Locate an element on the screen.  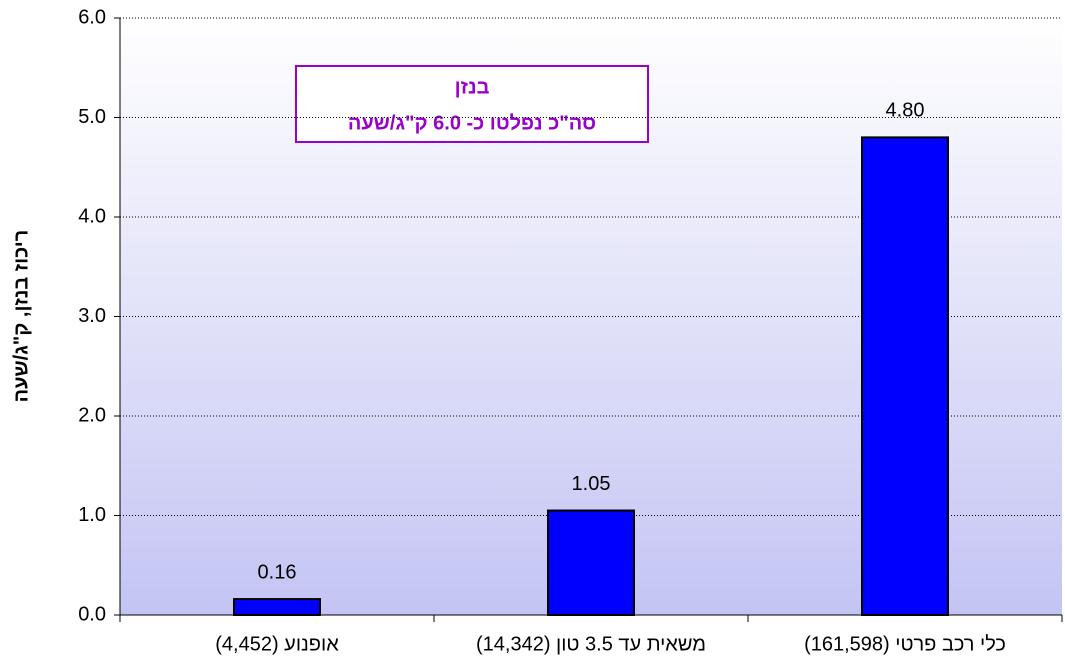
x-tick-label: כלי רכב פרטי (161,598) is located at coordinates (905, 644).